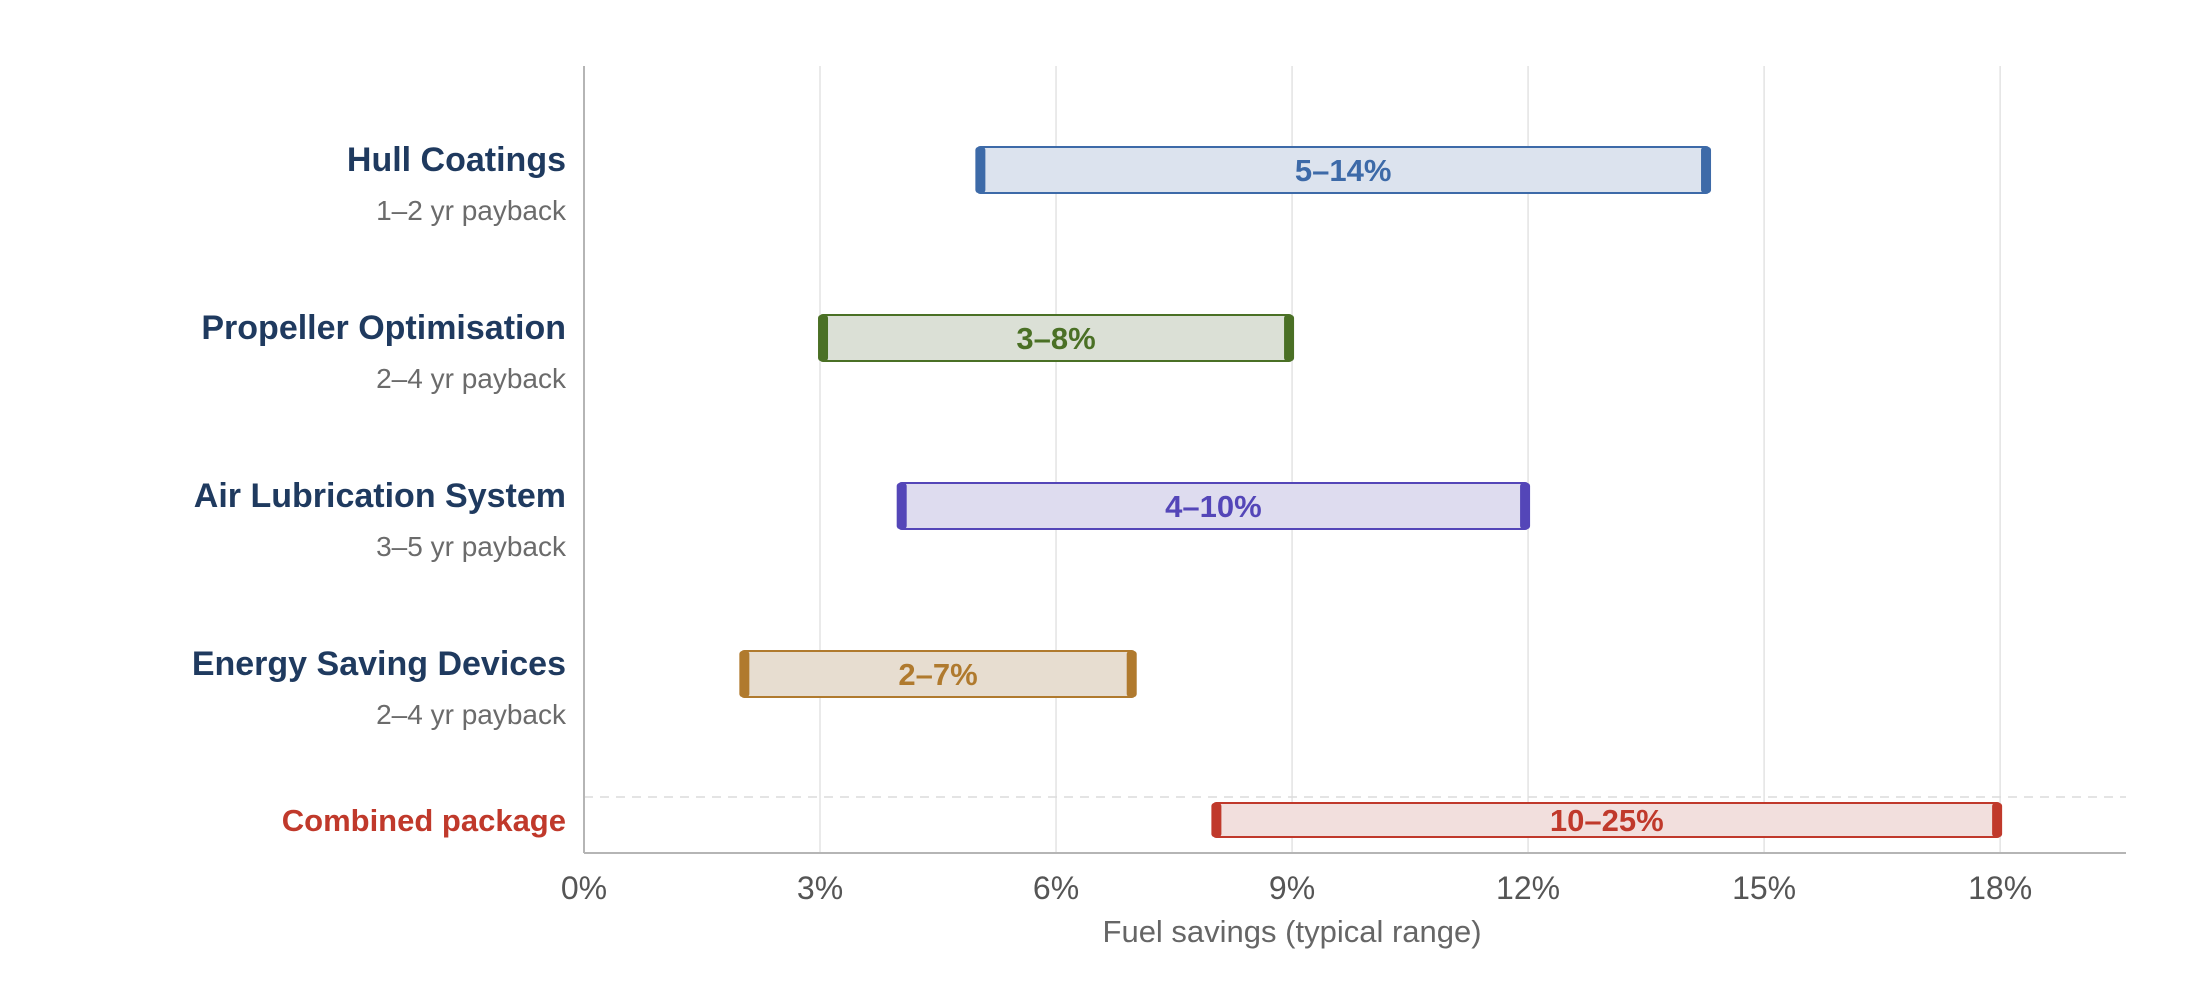 The image size is (2190, 1002). What do you see at coordinates (471, 546) in the screenshot?
I see `category-payback-air-lubrication-system: 3–5 yr payback` at bounding box center [471, 546].